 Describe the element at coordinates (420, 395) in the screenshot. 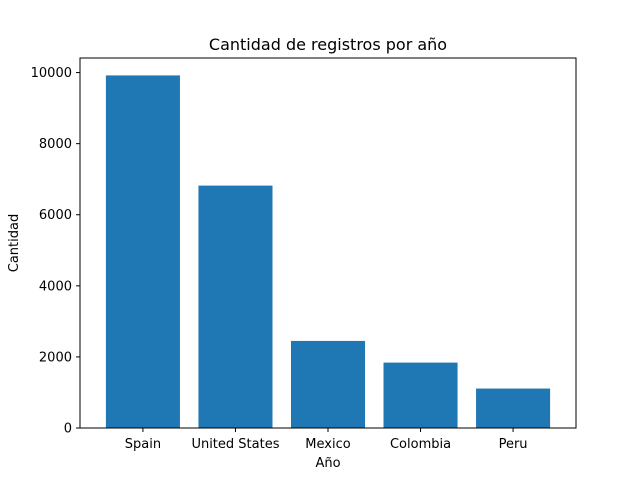

I see `bar-colombia` at that location.